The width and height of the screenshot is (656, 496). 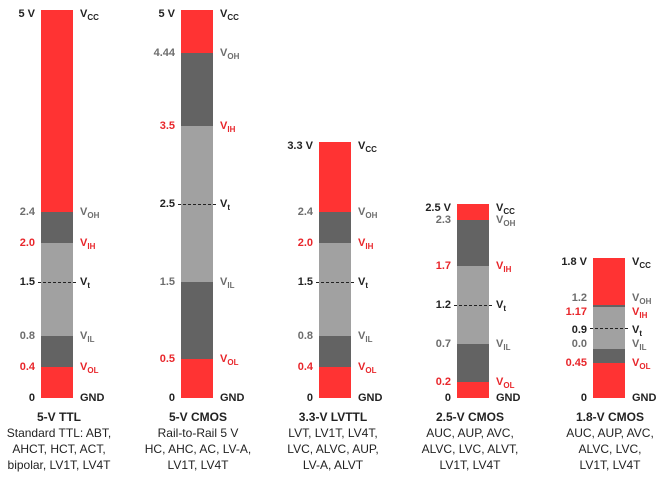 What do you see at coordinates (300, 145) in the screenshot?
I see `level-value-cc: 3.3 V` at bounding box center [300, 145].